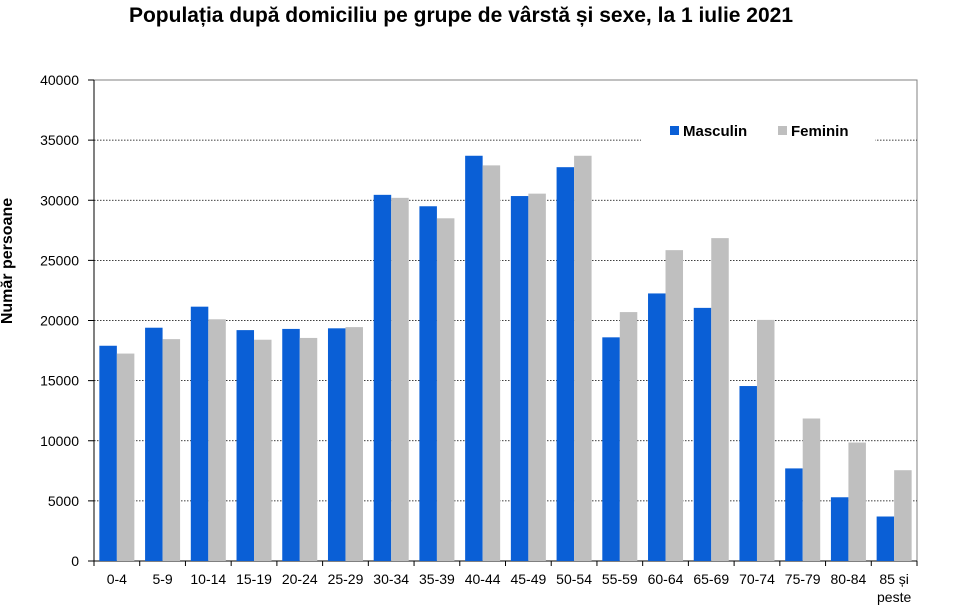 The height and width of the screenshot is (613, 962). Describe the element at coordinates (711, 579) in the screenshot. I see `x-tick-label: 65-69` at that location.